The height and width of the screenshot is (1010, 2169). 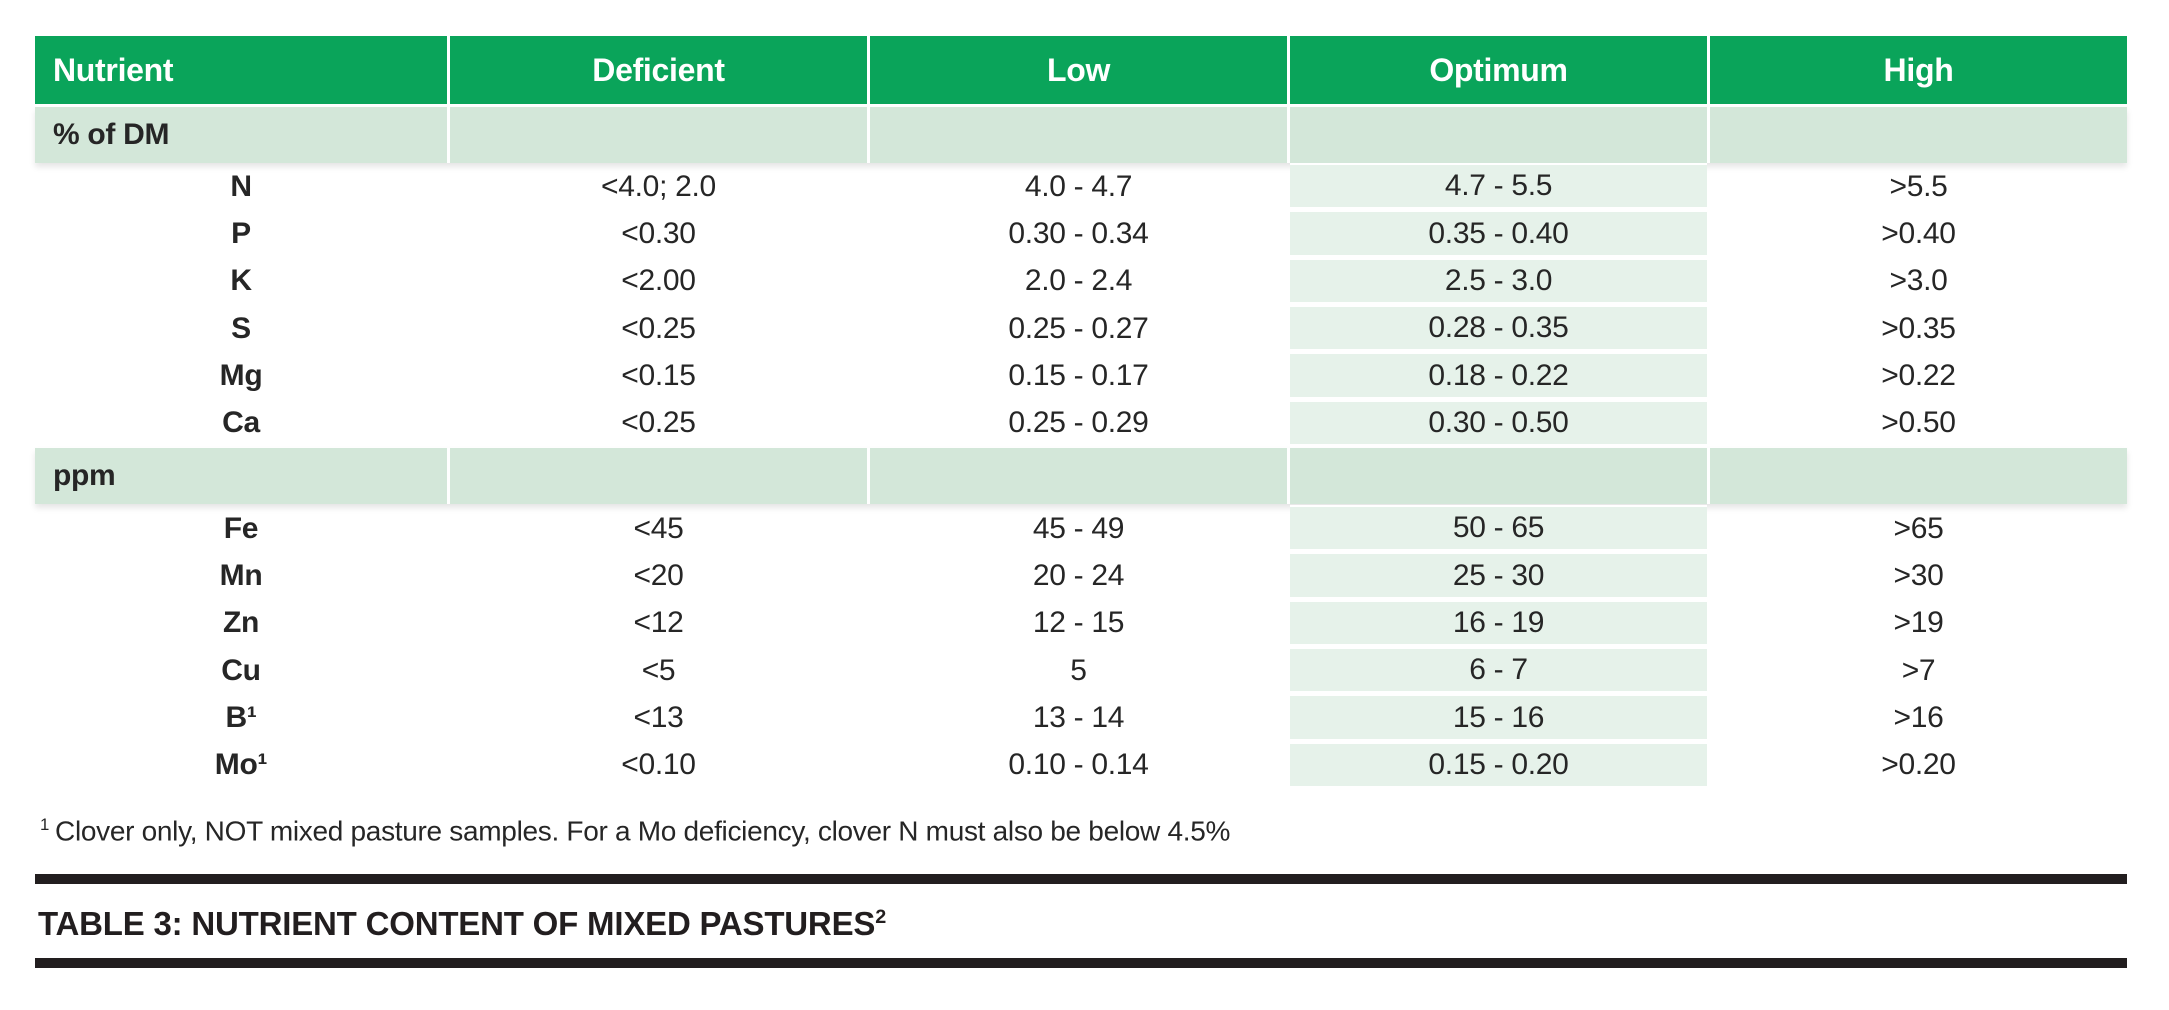 I want to click on table-row: Fe <45 45 - 49 50 - 65 >65, so click(x=1081, y=529).